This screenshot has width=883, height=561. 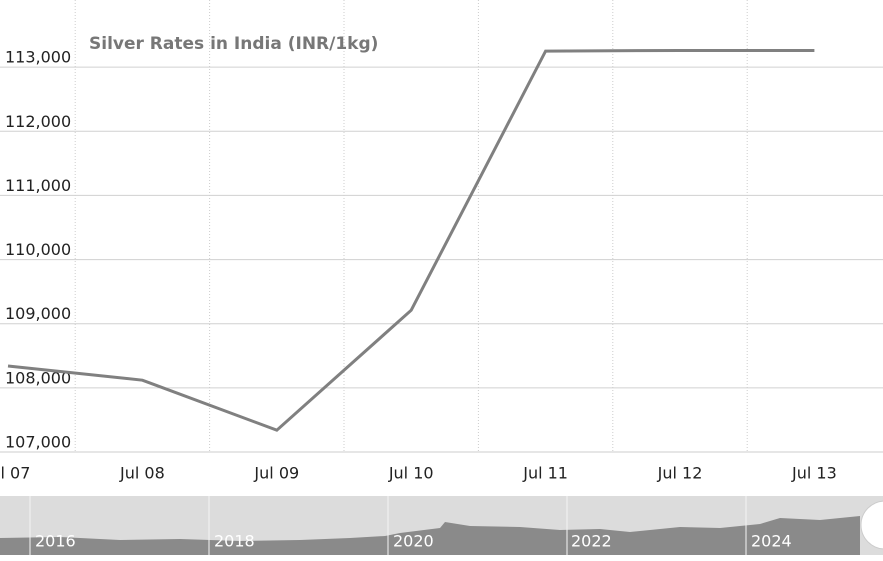 What do you see at coordinates (771, 541) in the screenshot?
I see `navigator-year-label: 2024` at bounding box center [771, 541].